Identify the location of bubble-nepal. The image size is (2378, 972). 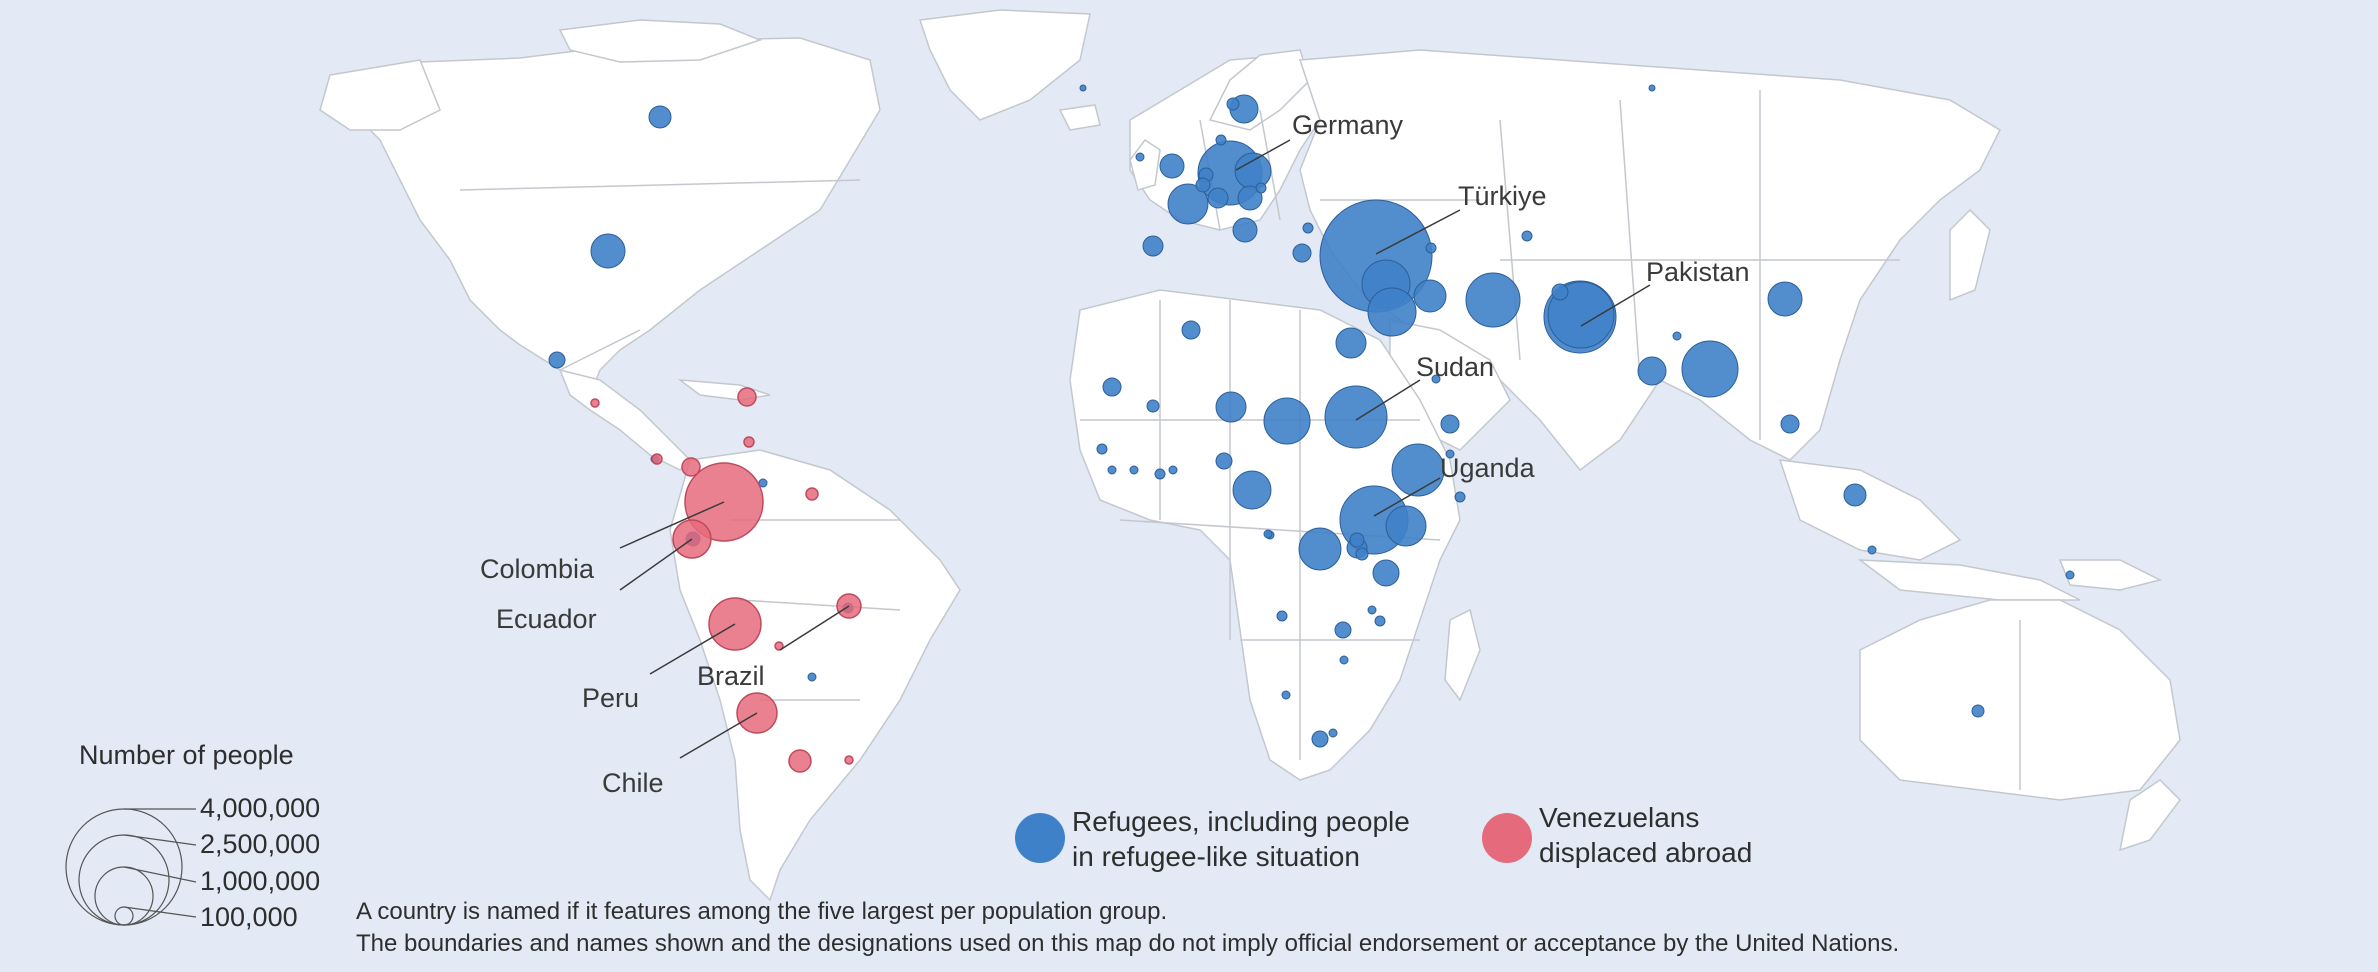
(1677, 336).